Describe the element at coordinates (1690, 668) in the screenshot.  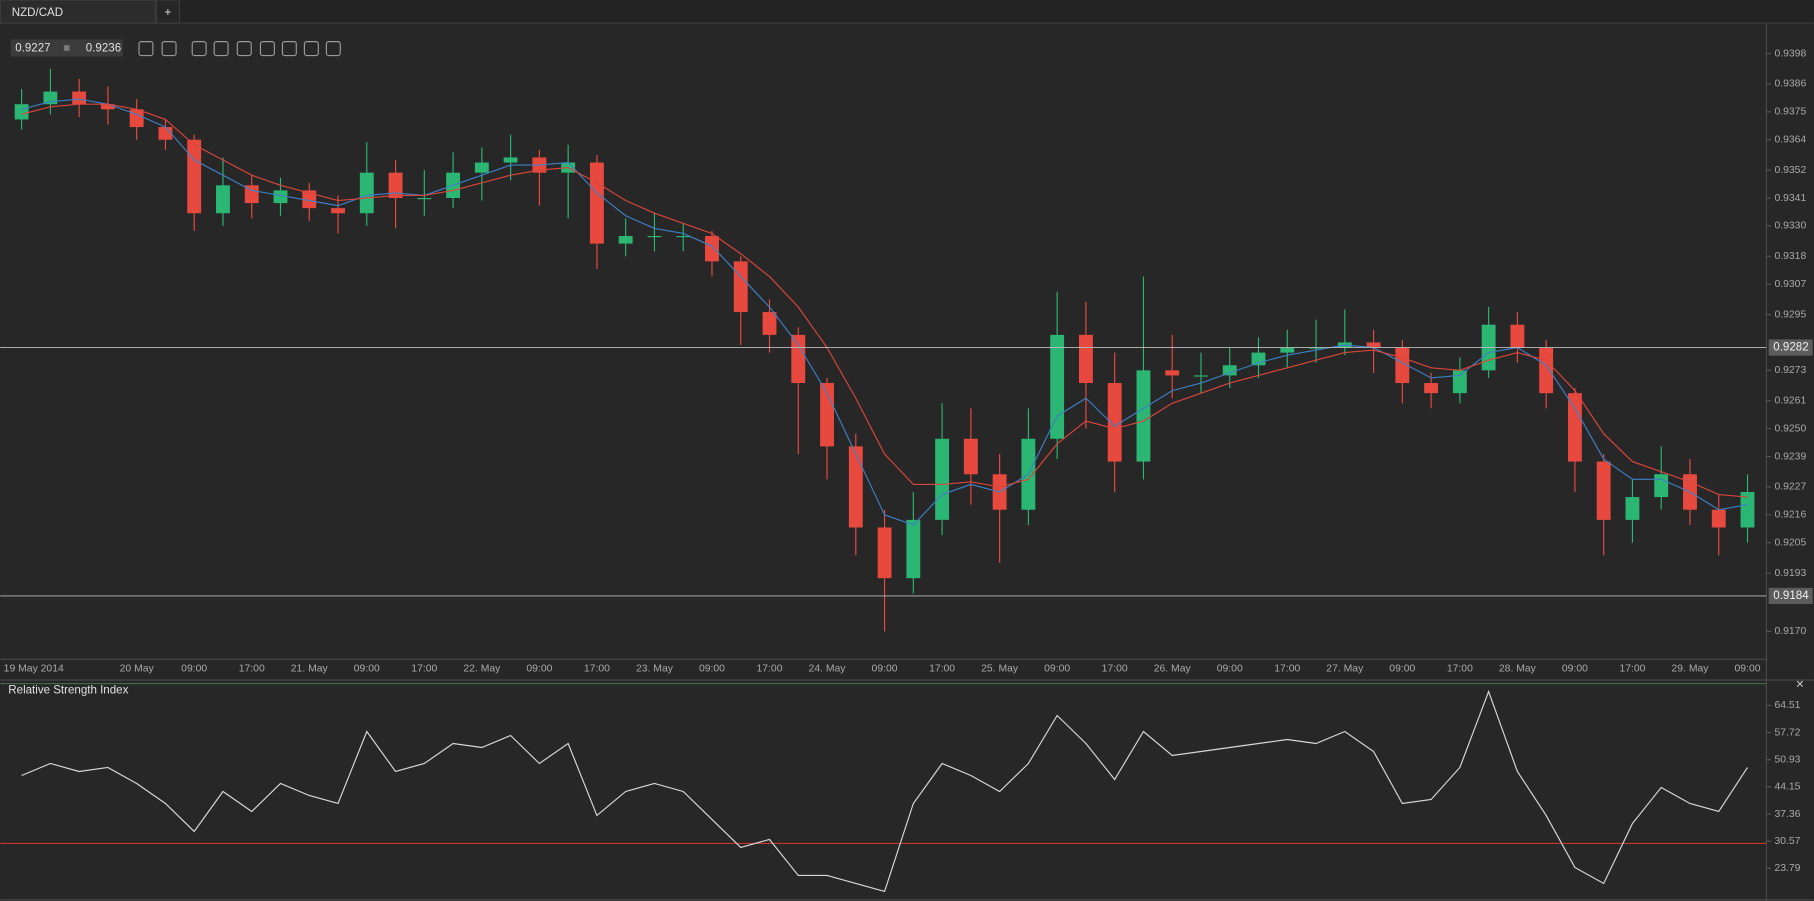
I see `x-tick-label: 29. May` at that location.